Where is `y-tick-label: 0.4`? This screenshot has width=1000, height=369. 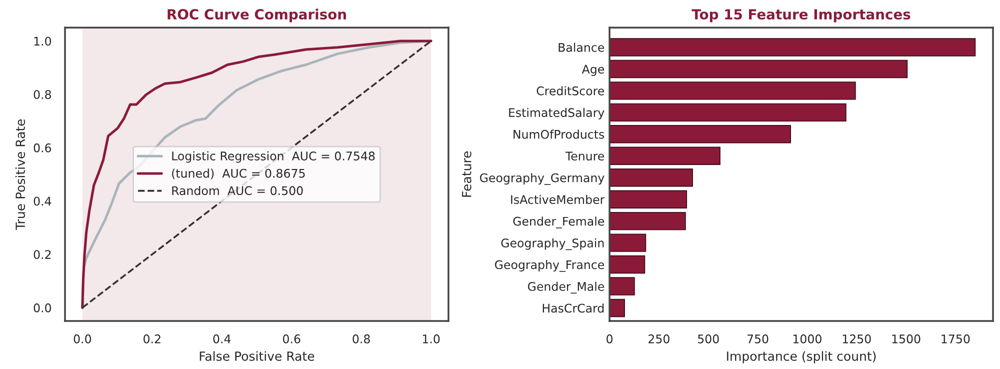
y-tick-label: 0.4 is located at coordinates (43, 201).